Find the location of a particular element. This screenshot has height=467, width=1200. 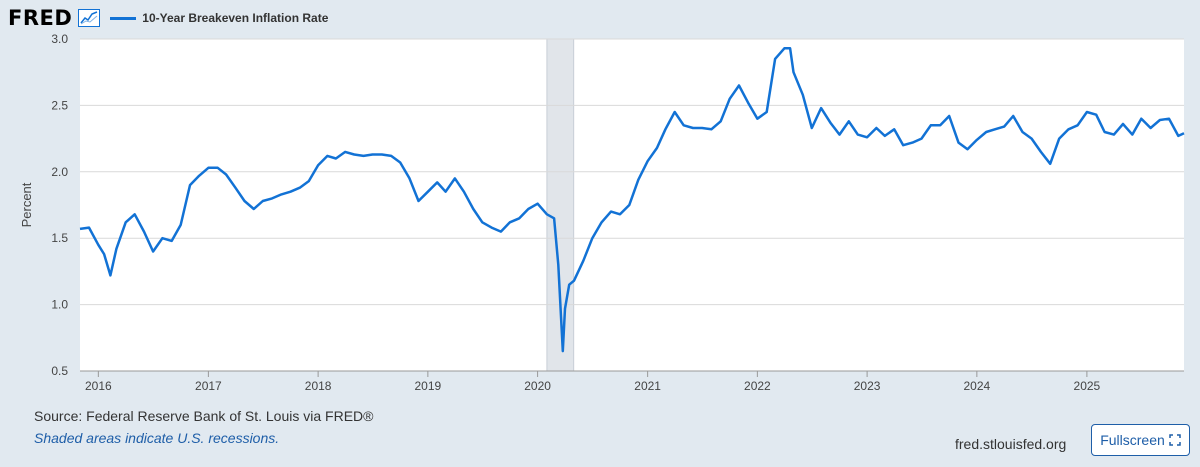

site-url: fred.stlouisfed.org is located at coordinates (1011, 444).